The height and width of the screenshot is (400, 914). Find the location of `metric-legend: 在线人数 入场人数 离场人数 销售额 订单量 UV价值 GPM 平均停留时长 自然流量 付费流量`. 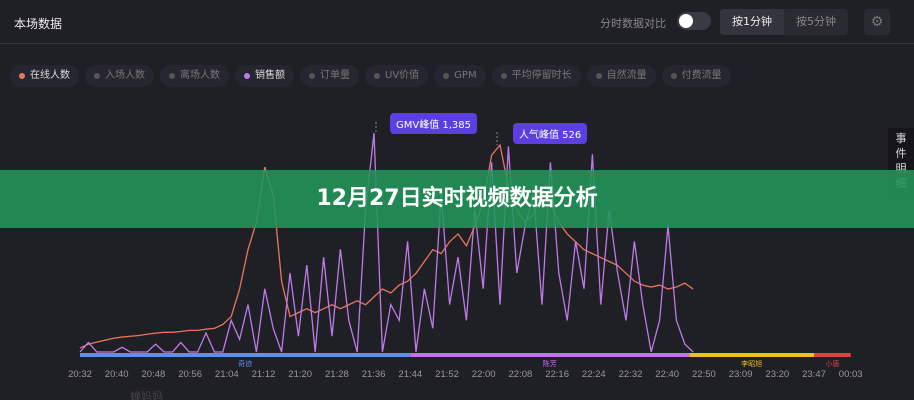

metric-legend: 在线人数 入场人数 离场人数 销售额 订单量 UV价值 GPM 平均停留时长 自然流量 付费流量 is located at coordinates (370, 76).